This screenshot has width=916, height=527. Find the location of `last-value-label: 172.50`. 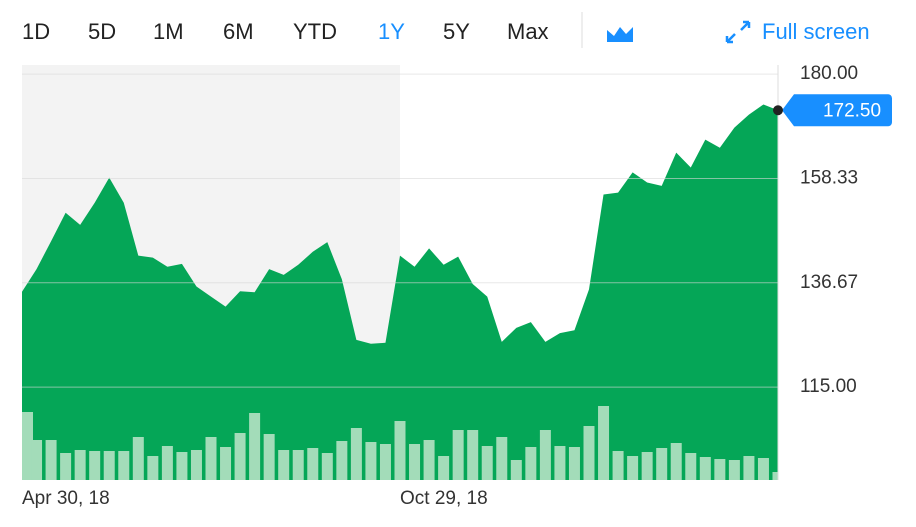

last-value-label: 172.50 is located at coordinates (852, 110).